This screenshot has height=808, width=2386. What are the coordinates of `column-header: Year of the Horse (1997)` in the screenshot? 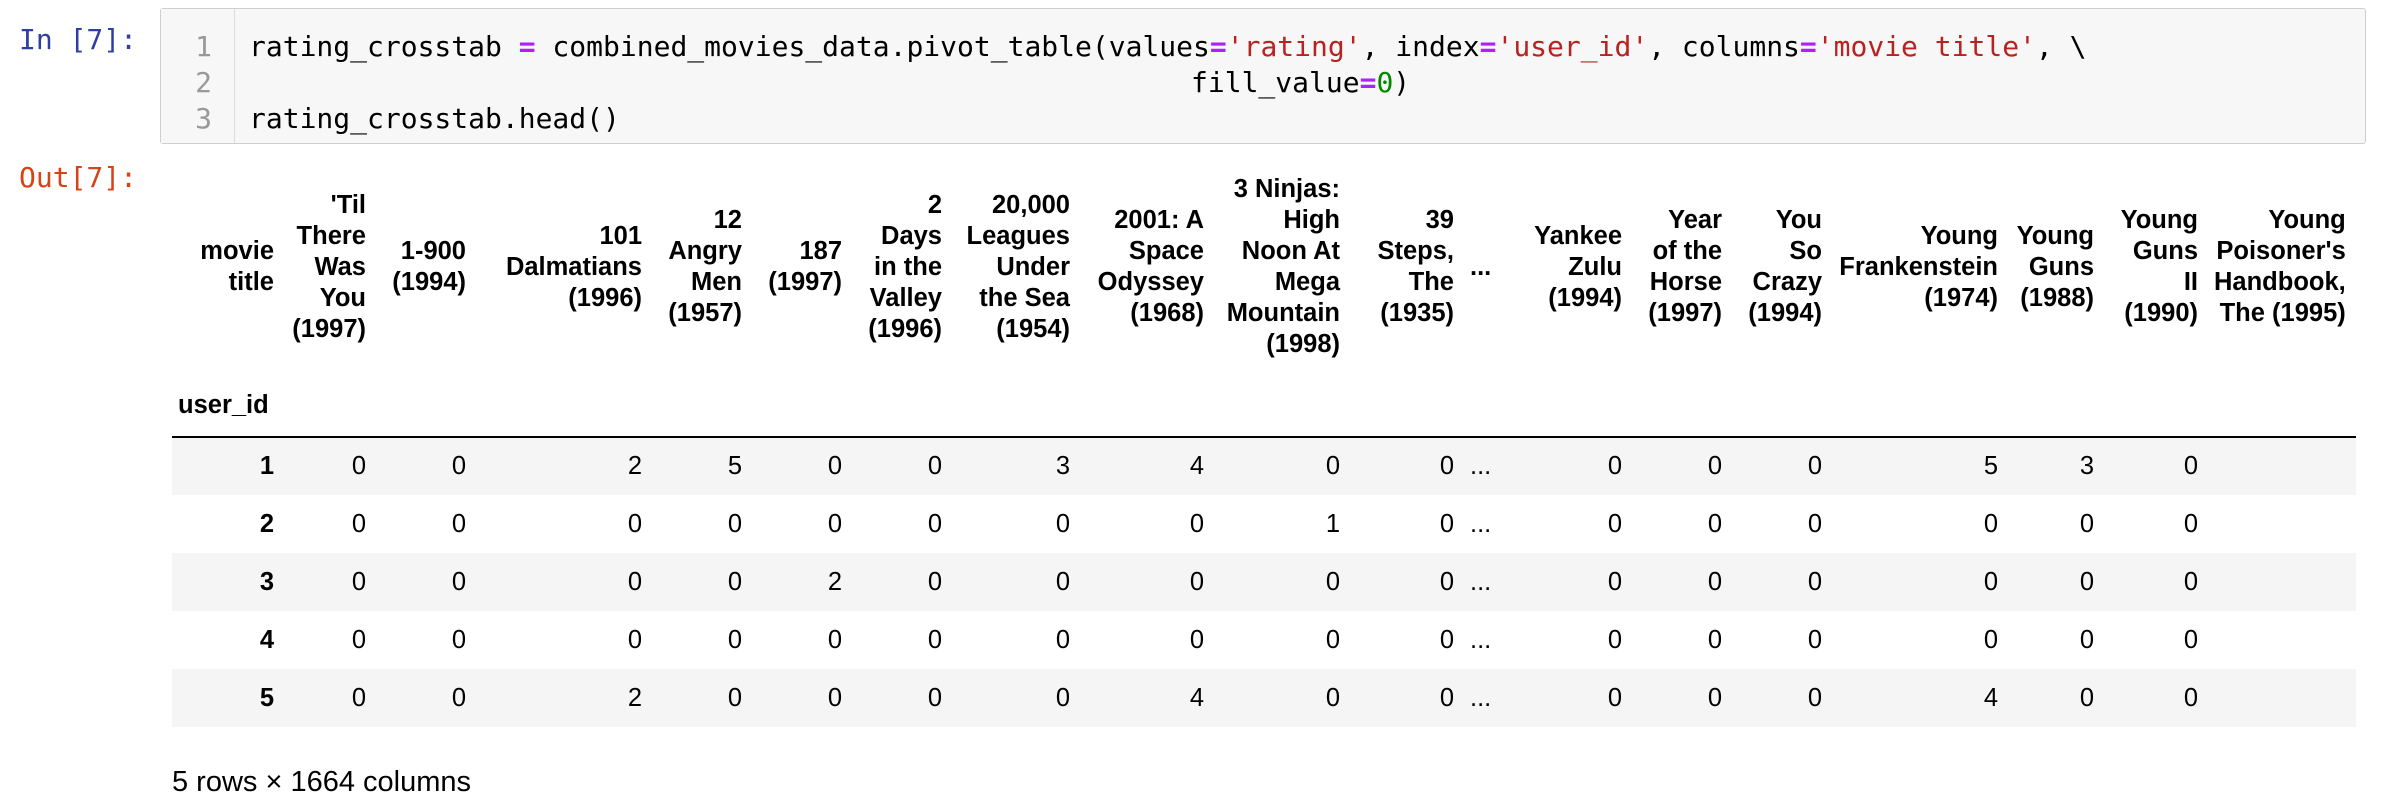 It's located at (1685, 266).